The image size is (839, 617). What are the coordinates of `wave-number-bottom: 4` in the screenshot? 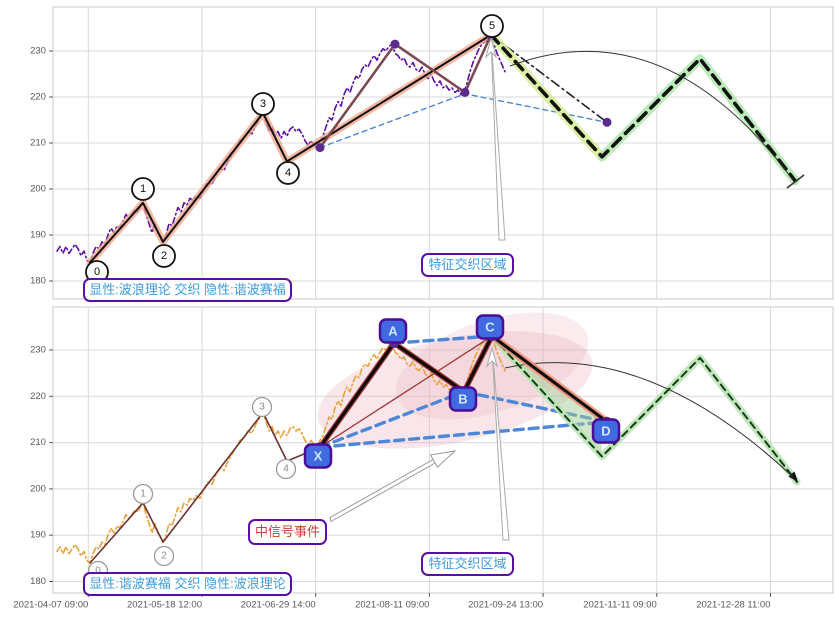 It's located at (286, 469).